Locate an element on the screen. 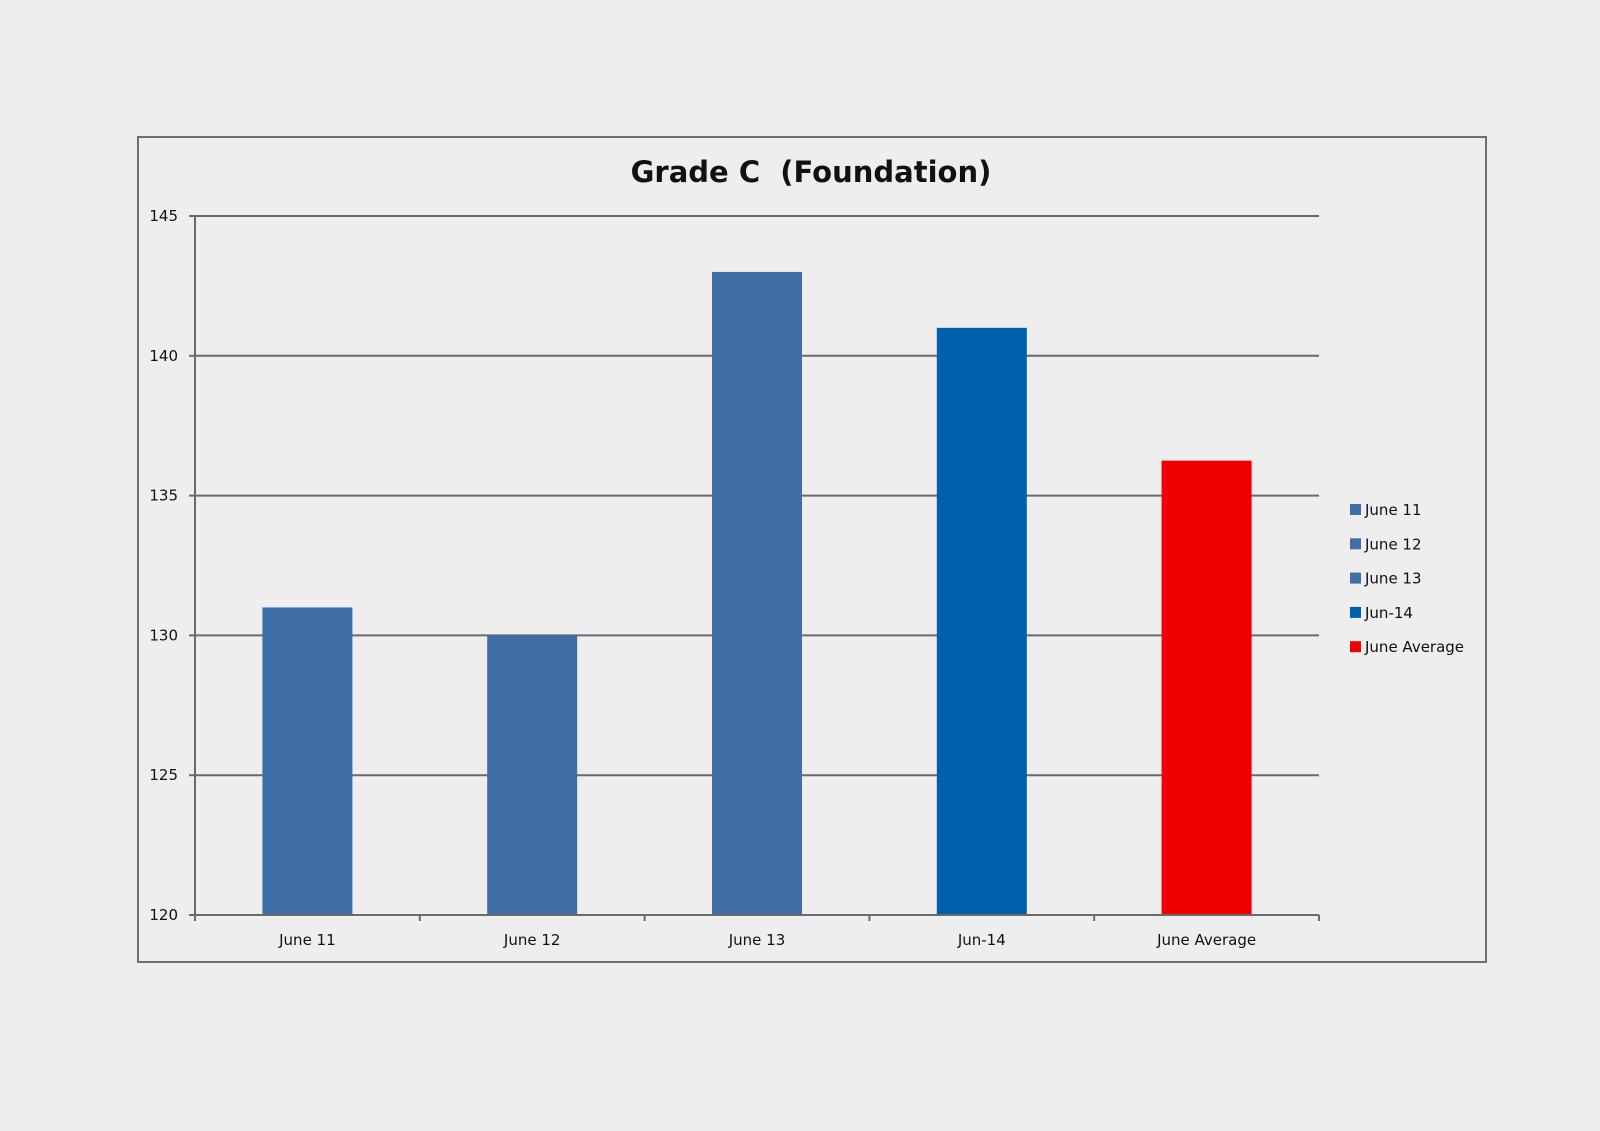  x-tick-label: June 12 is located at coordinates (532, 940).